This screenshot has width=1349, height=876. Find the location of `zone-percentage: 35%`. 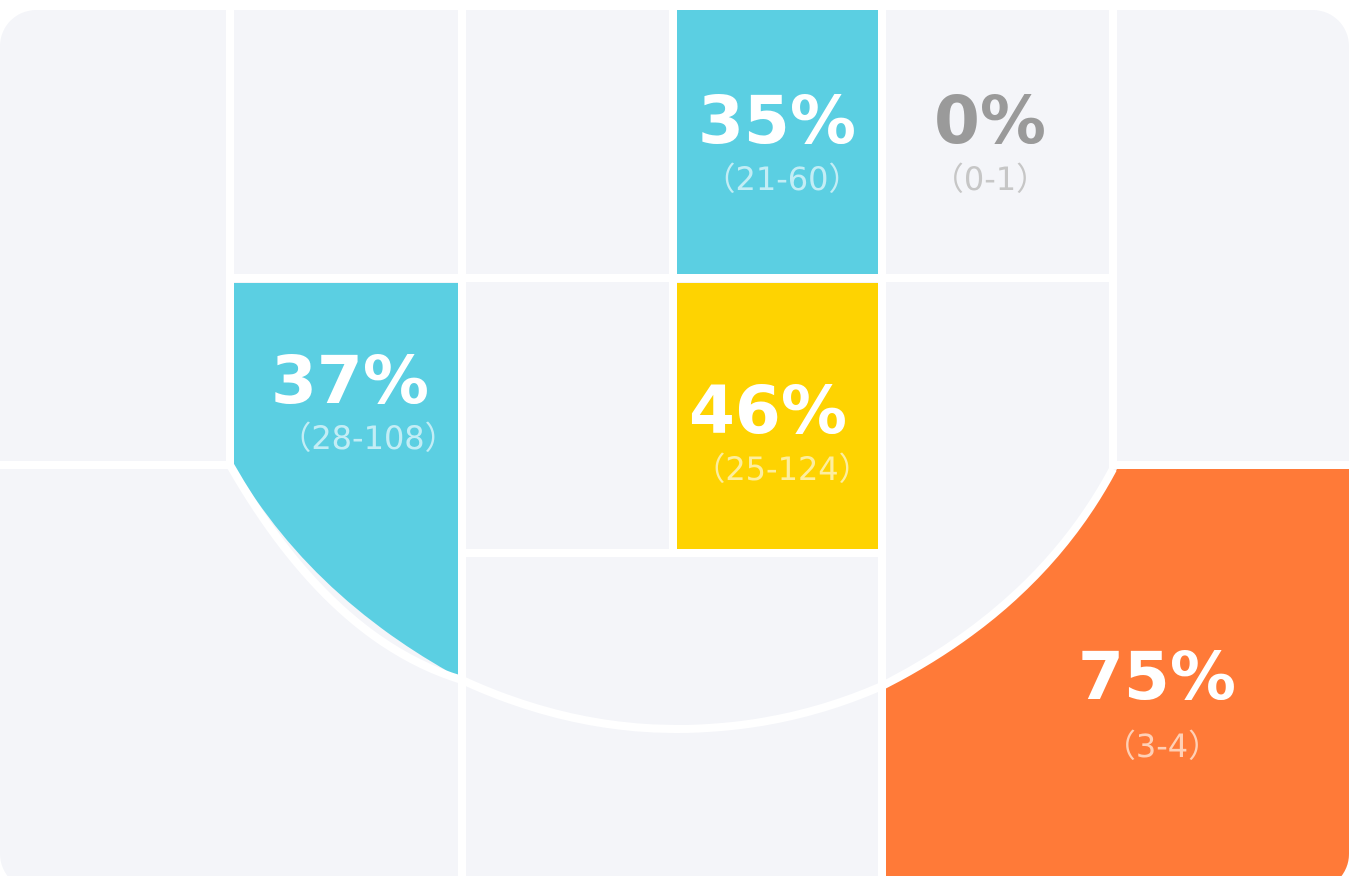

zone-percentage: 35% is located at coordinates (777, 120).